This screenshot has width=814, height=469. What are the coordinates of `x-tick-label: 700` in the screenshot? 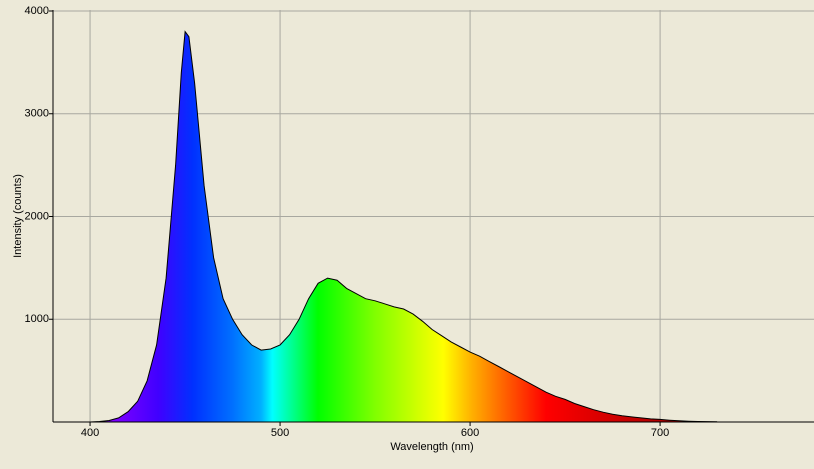 It's located at (660, 433).